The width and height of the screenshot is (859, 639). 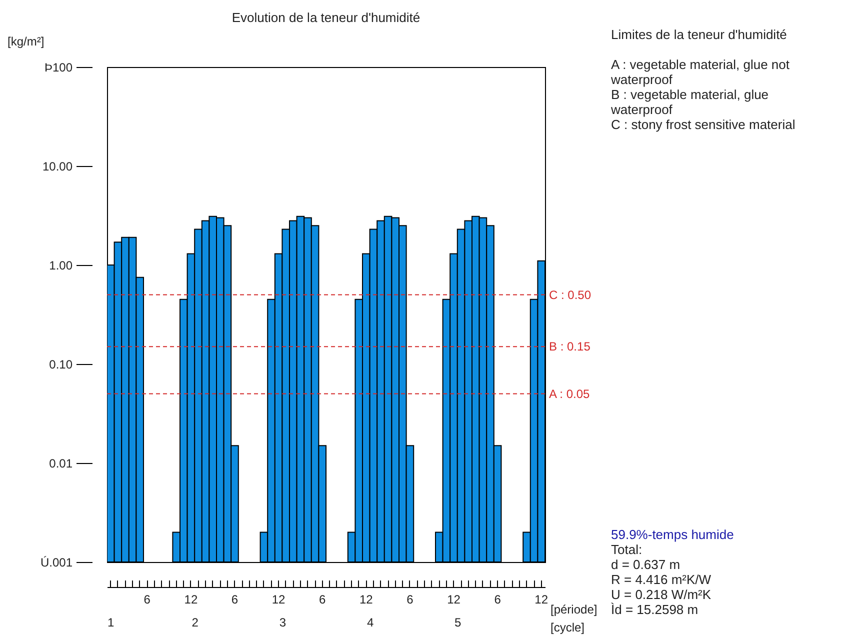 I want to click on x2-tick-label: 5, so click(x=458, y=623).